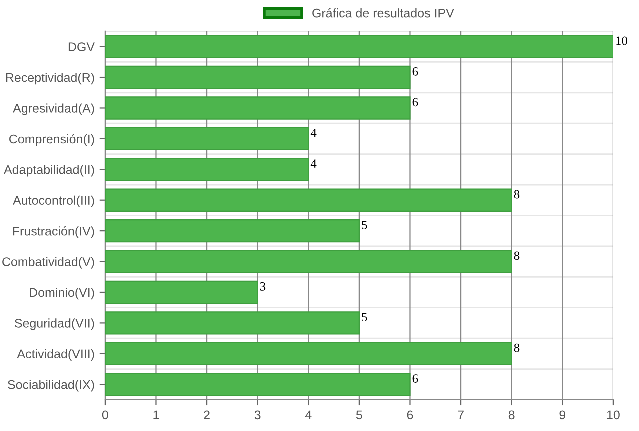 Image resolution: width=639 pixels, height=431 pixels. Describe the element at coordinates (613, 415) in the screenshot. I see `x-tick-label: 10` at that location.